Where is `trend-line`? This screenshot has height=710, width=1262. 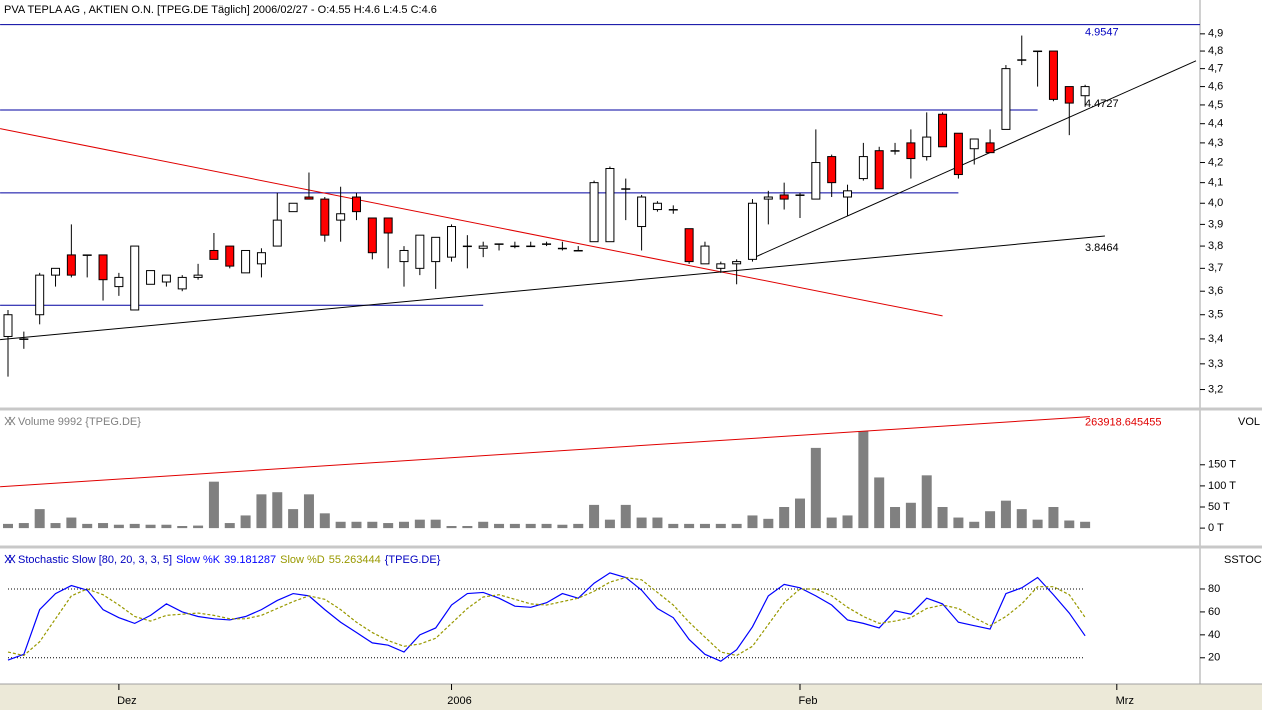
trend-line is located at coordinates (552, 288).